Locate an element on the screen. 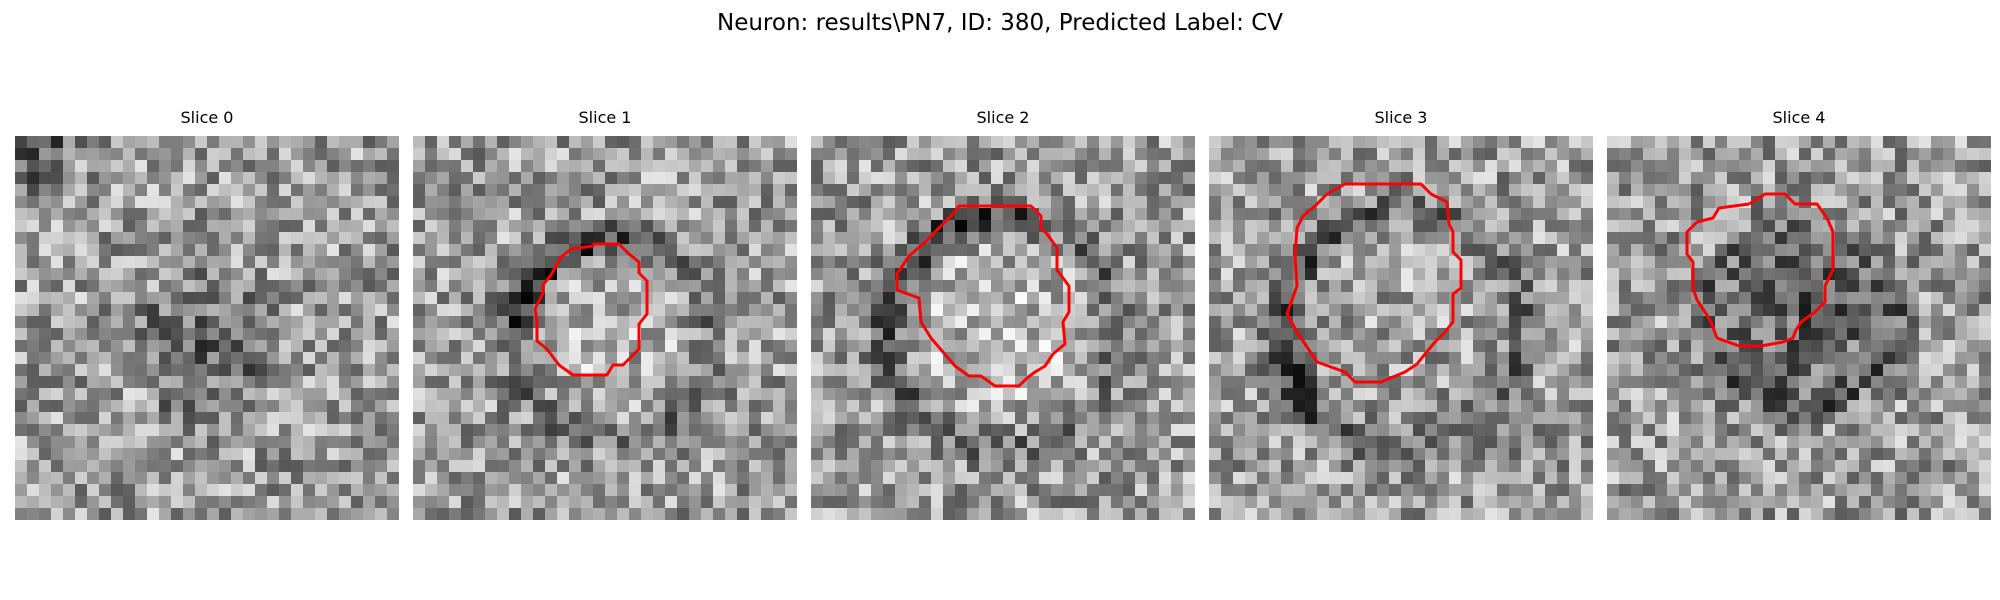 Image resolution: width=2000 pixels, height=600 pixels. slice-panel-2: Slice 2 is located at coordinates (1003, 314).